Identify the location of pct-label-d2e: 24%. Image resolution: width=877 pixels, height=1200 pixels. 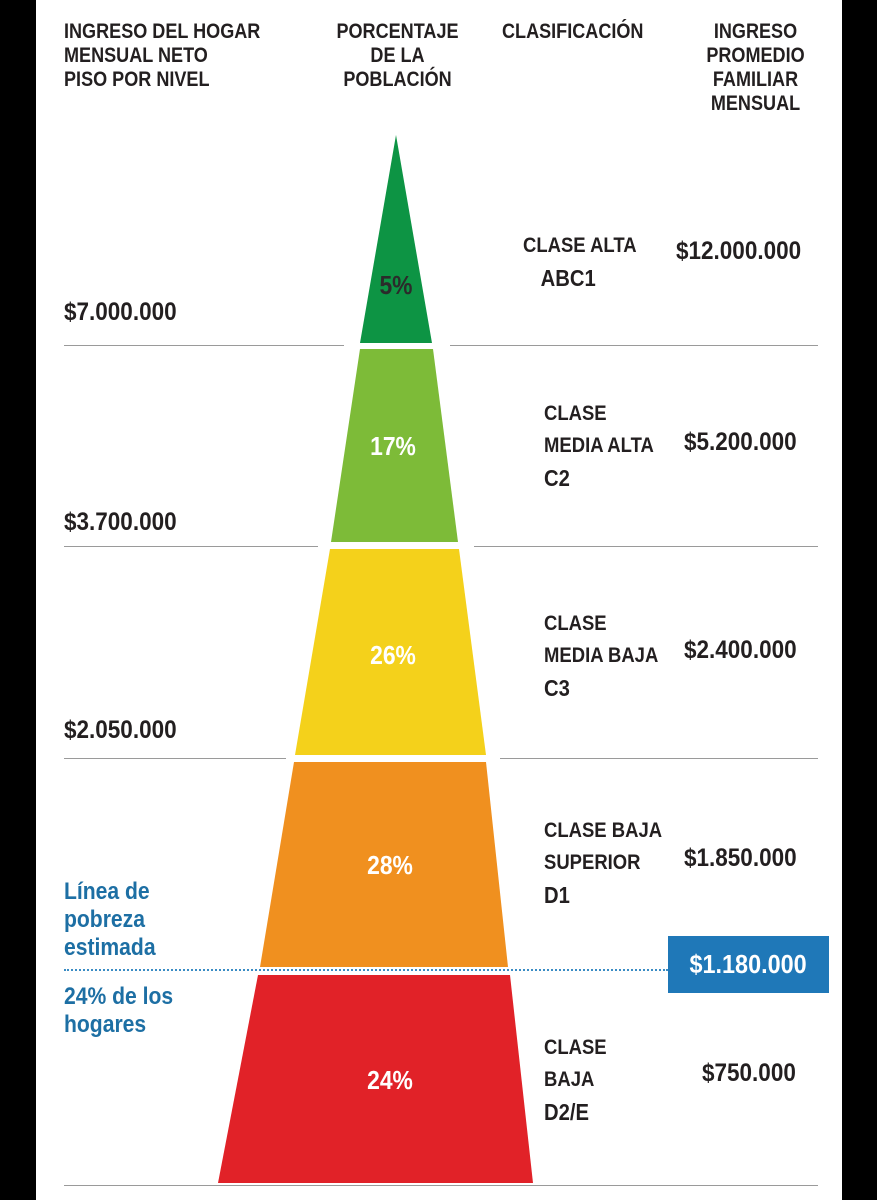
(390, 1080).